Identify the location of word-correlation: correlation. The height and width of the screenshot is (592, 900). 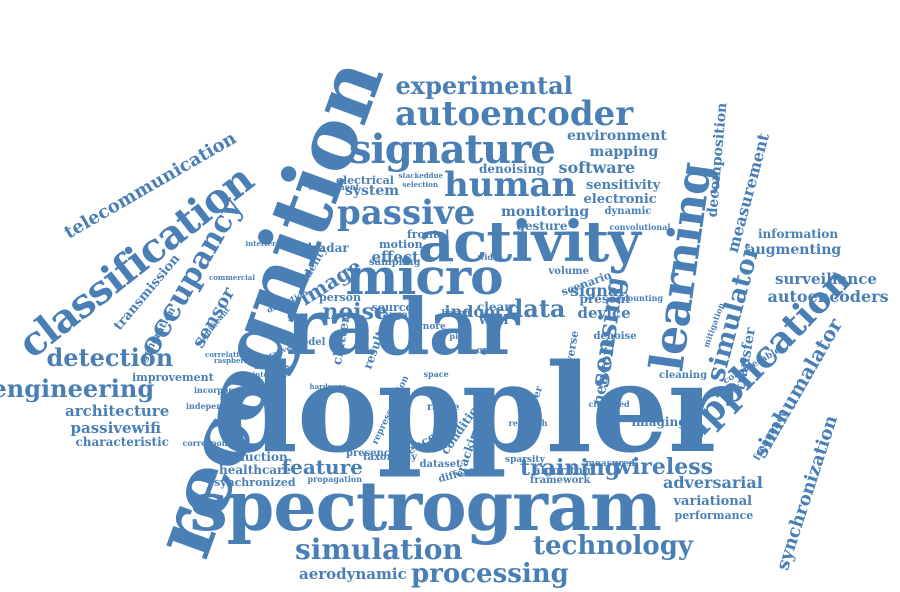
(227, 354).